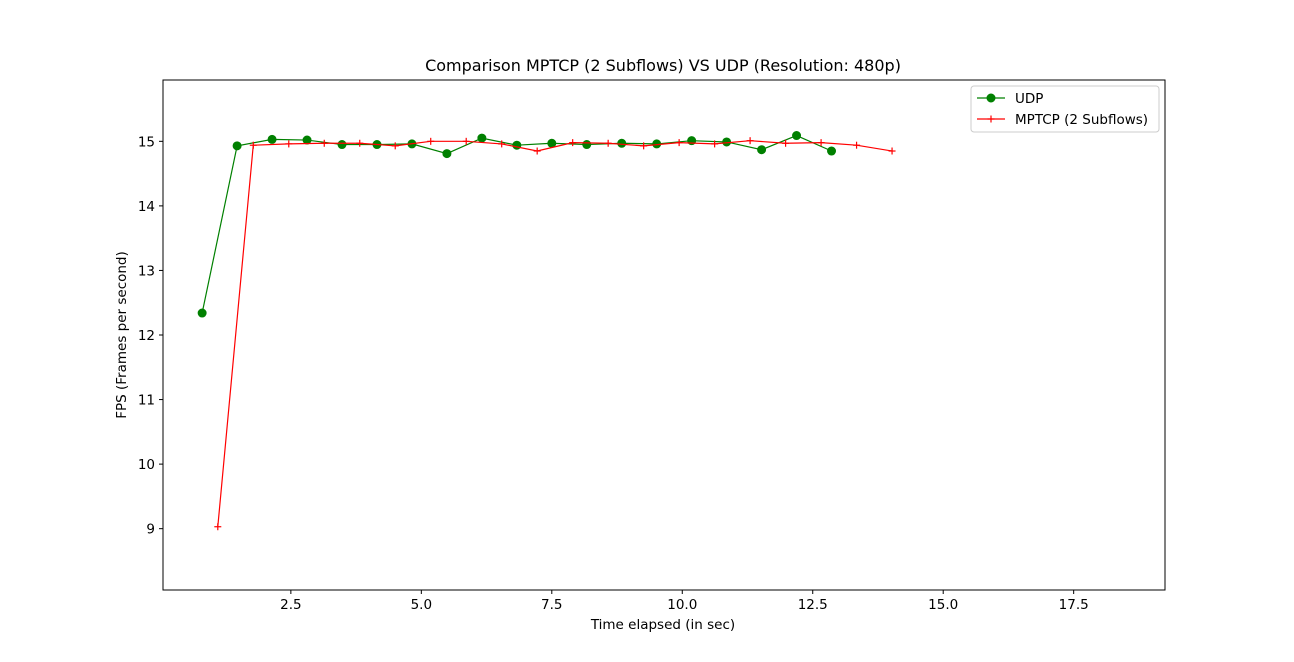 The height and width of the screenshot is (662, 1294). What do you see at coordinates (1074, 605) in the screenshot?
I see `x-tick-label: 17.5` at bounding box center [1074, 605].